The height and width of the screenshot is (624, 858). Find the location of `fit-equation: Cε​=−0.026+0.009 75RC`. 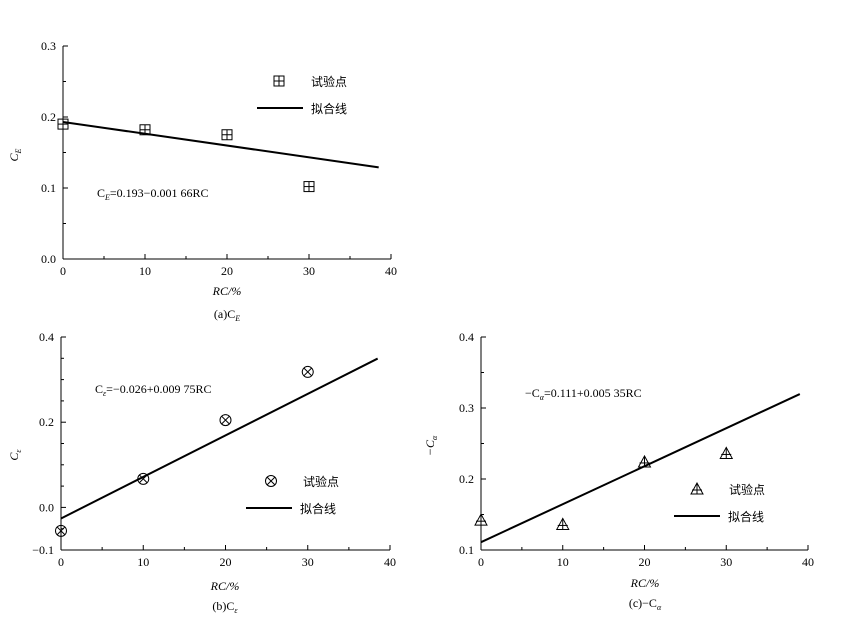

fit-equation: Cε​=−0.026+0.009 75RC is located at coordinates (153, 390).